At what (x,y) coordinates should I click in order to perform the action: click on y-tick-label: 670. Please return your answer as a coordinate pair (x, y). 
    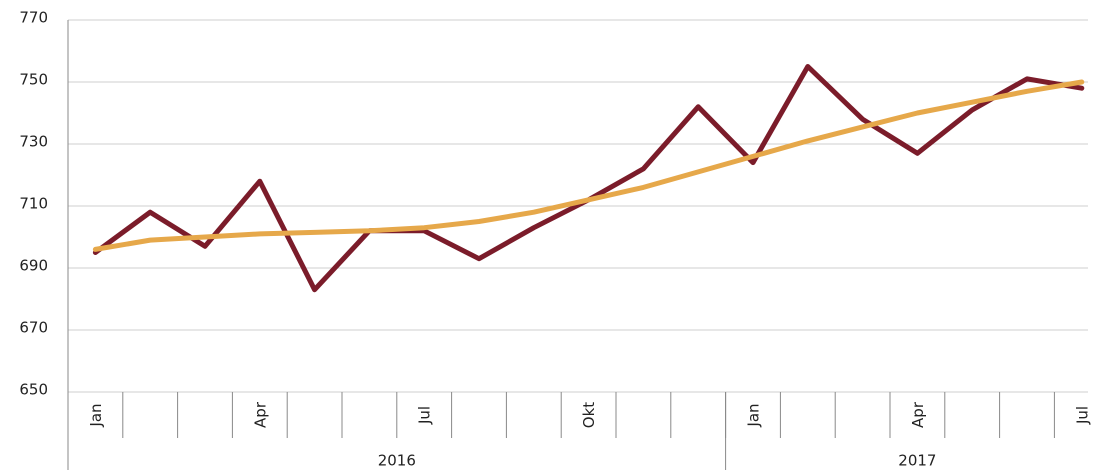
    Looking at the image, I should click on (33, 328).